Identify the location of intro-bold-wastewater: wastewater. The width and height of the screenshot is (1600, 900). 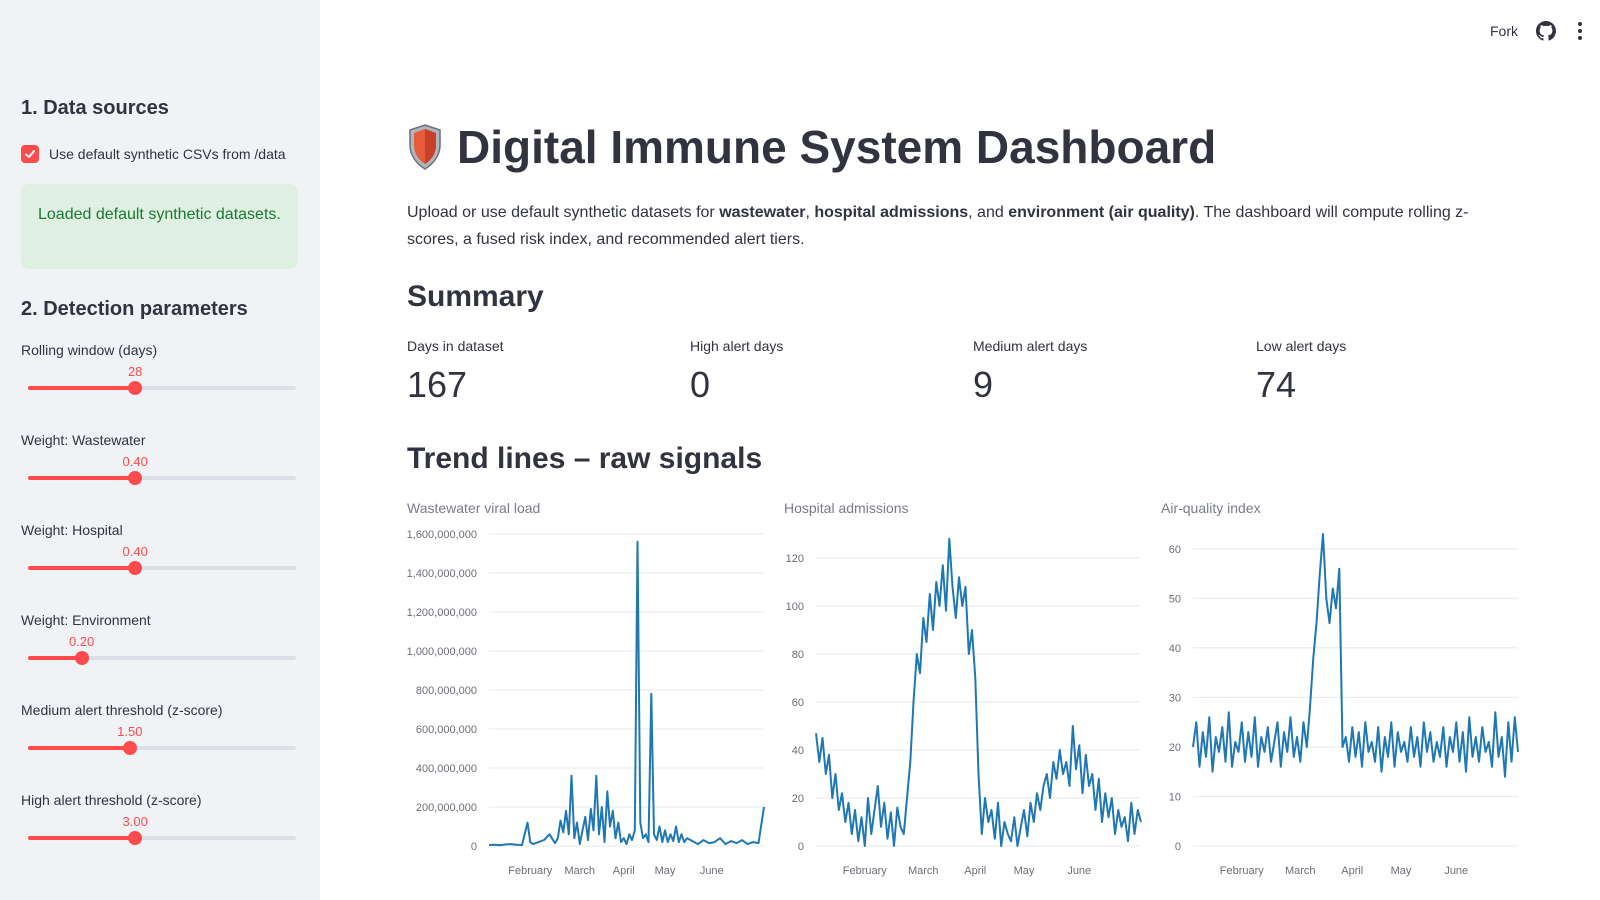
(762, 212).